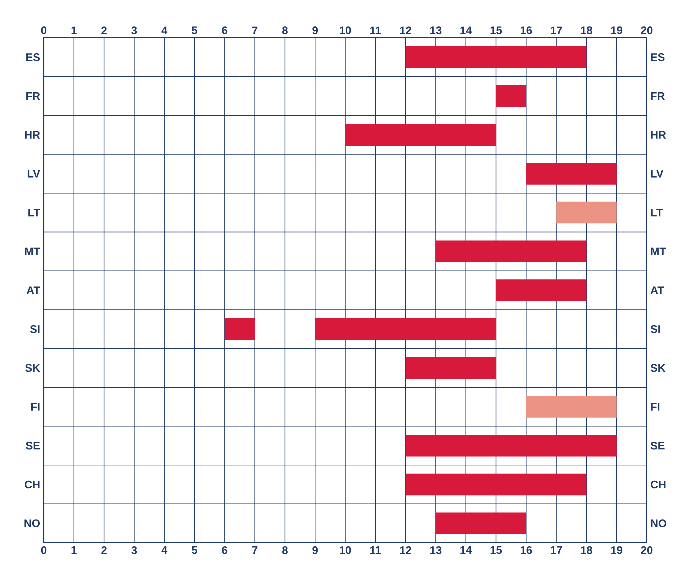 Image resolution: width=695 pixels, height=585 pixels. I want to click on y-tick-label: SE, so click(33, 446).